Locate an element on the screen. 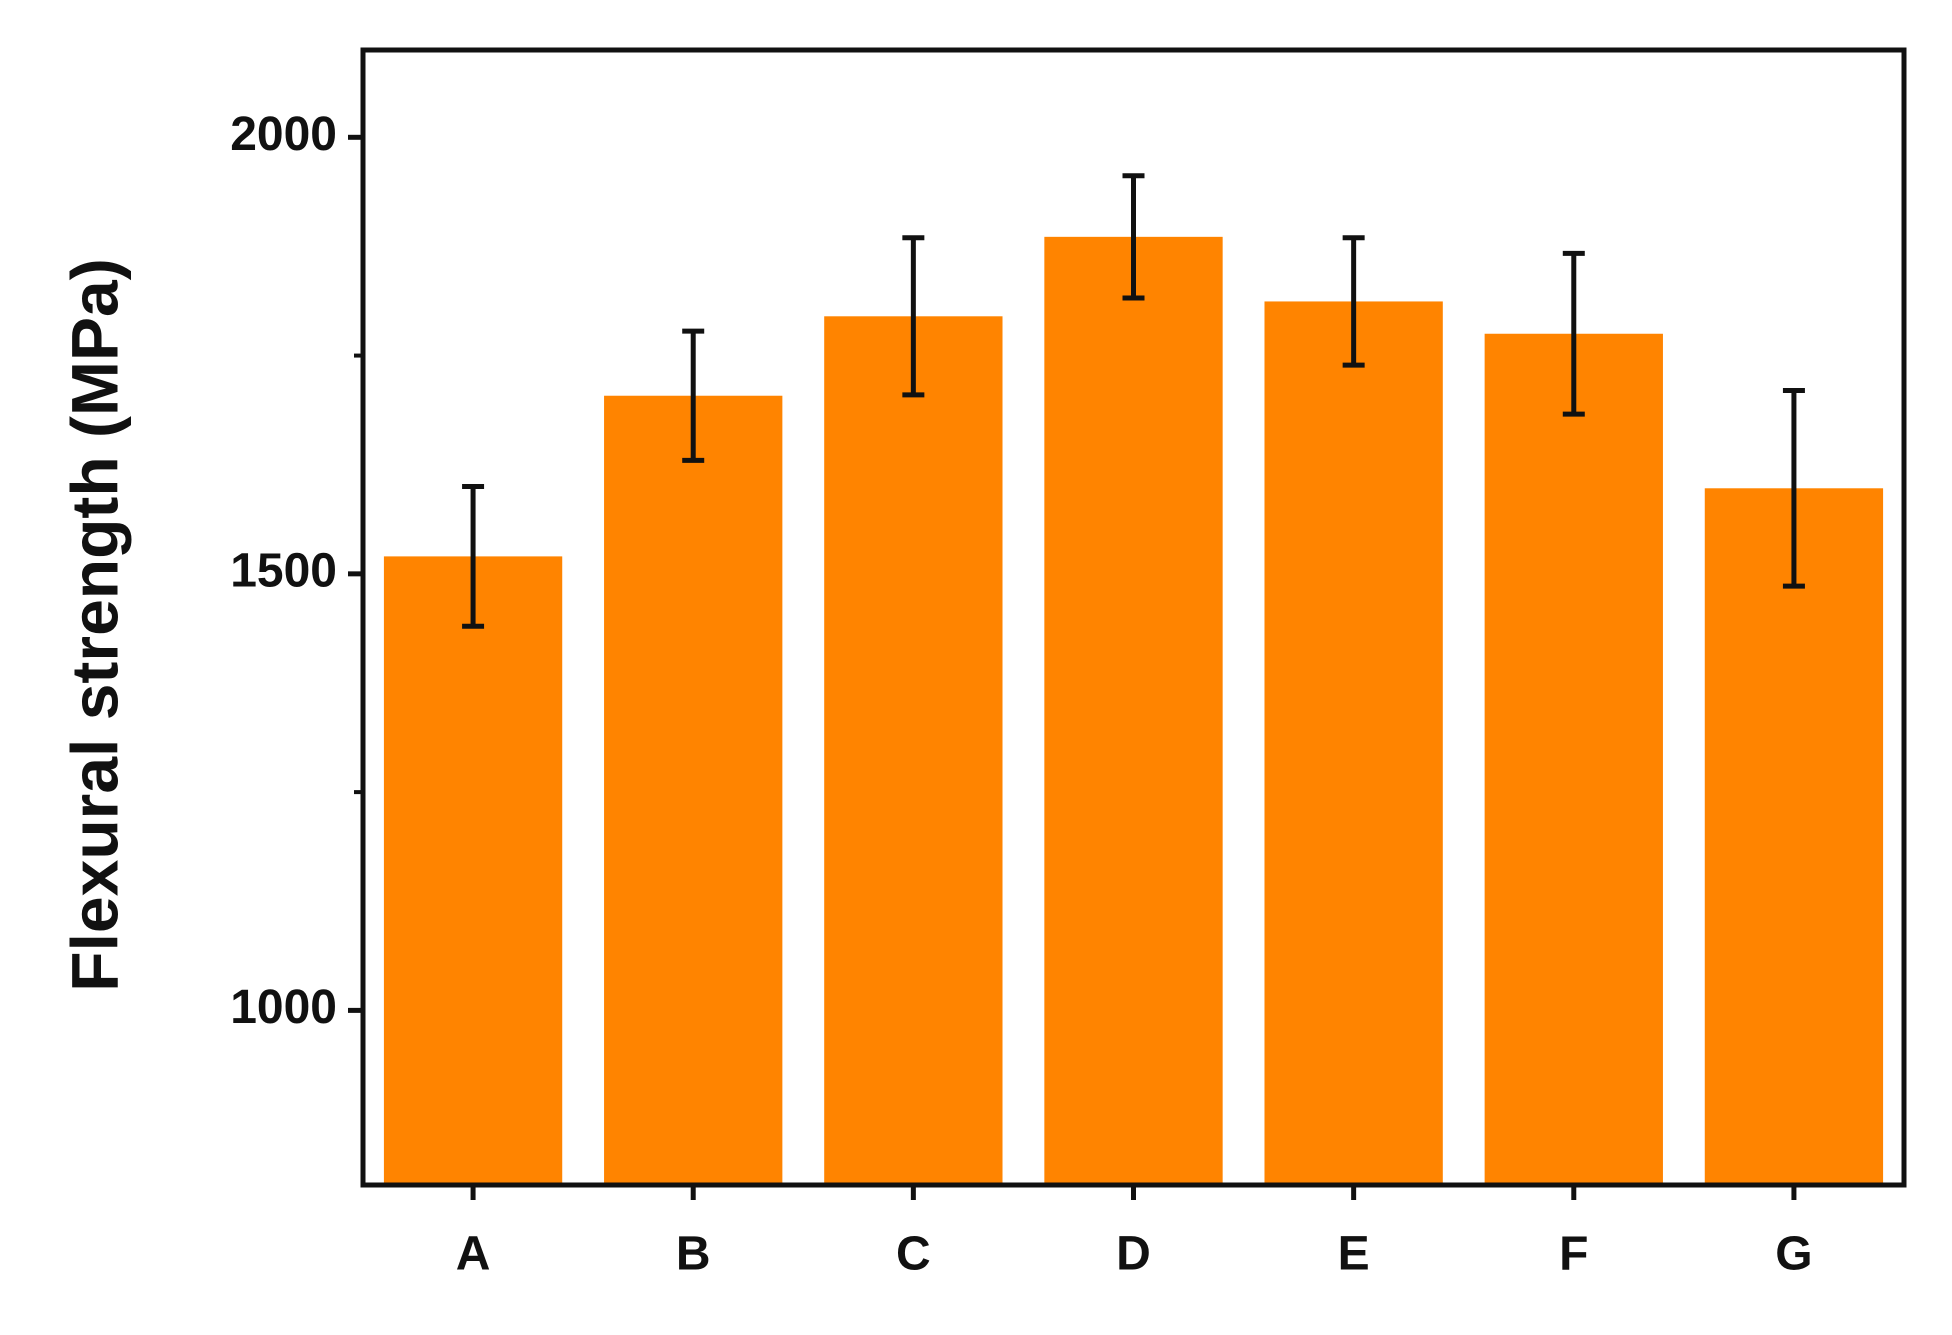 The image size is (1952, 1335). x-tick-label: G is located at coordinates (1793, 1254).